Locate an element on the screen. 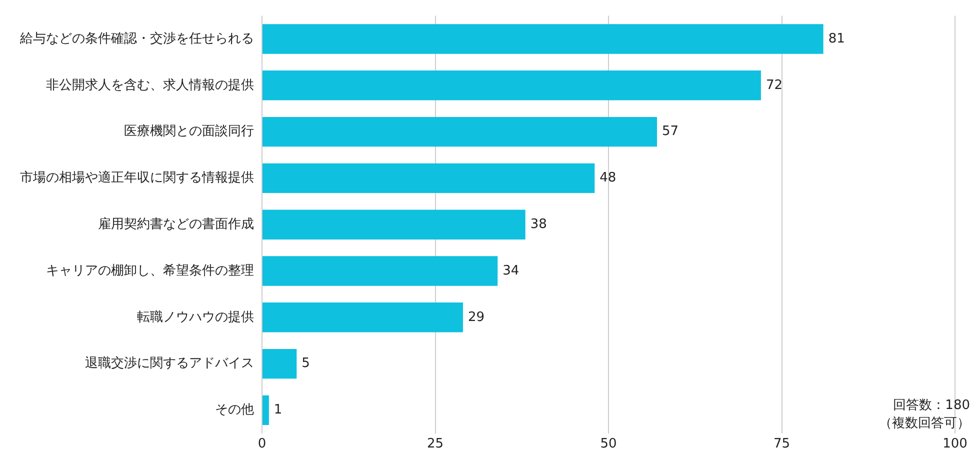 The height and width of the screenshot is (459, 976). data-label: 29 is located at coordinates (476, 317).